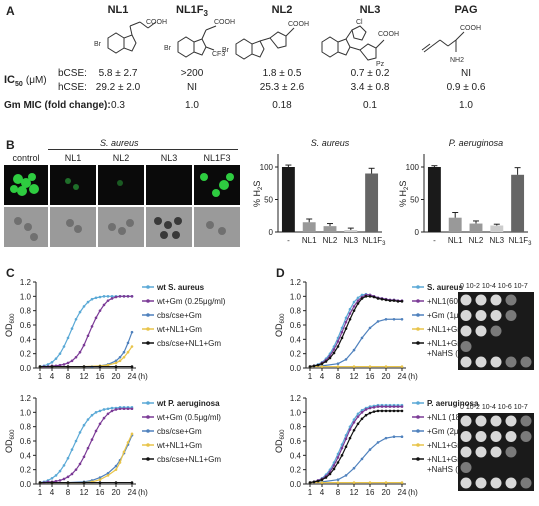 This screenshot has width=539, height=506. Describe the element at coordinates (86, 459) in the screenshot. I see `series-line` at that location.